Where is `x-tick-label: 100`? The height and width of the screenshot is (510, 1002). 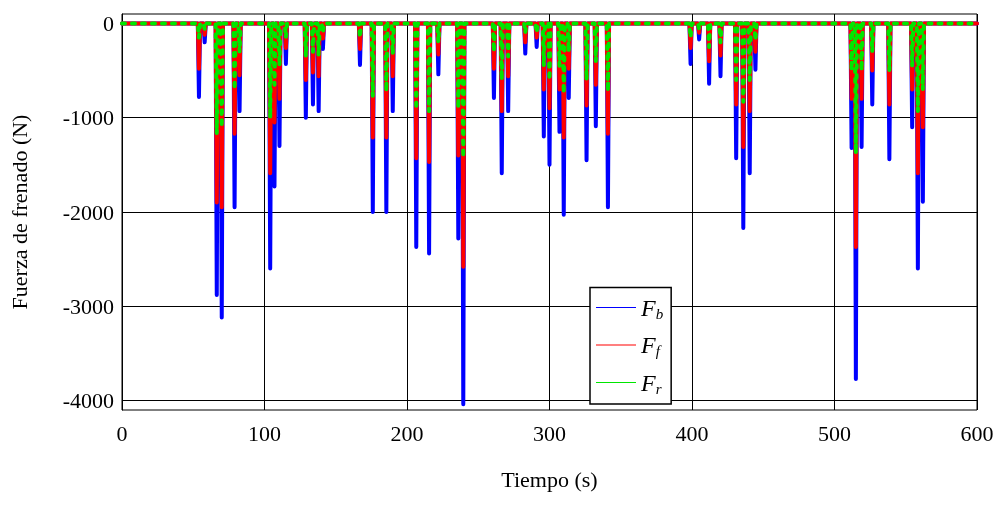
x-tick-label: 100 is located at coordinates (264, 433).